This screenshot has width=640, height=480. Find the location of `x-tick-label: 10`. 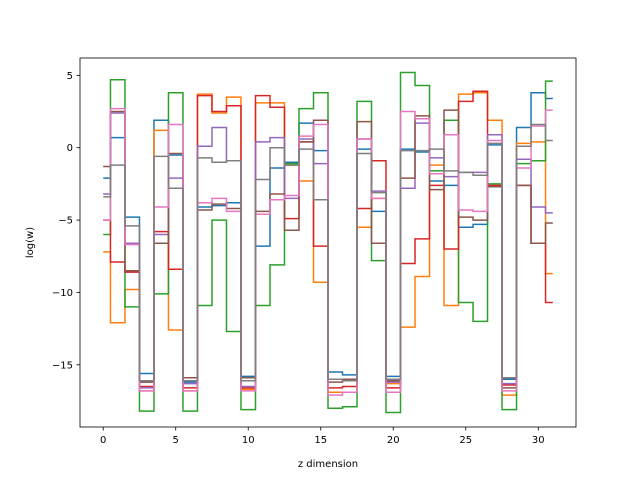

x-tick-label: 10 is located at coordinates (248, 440).